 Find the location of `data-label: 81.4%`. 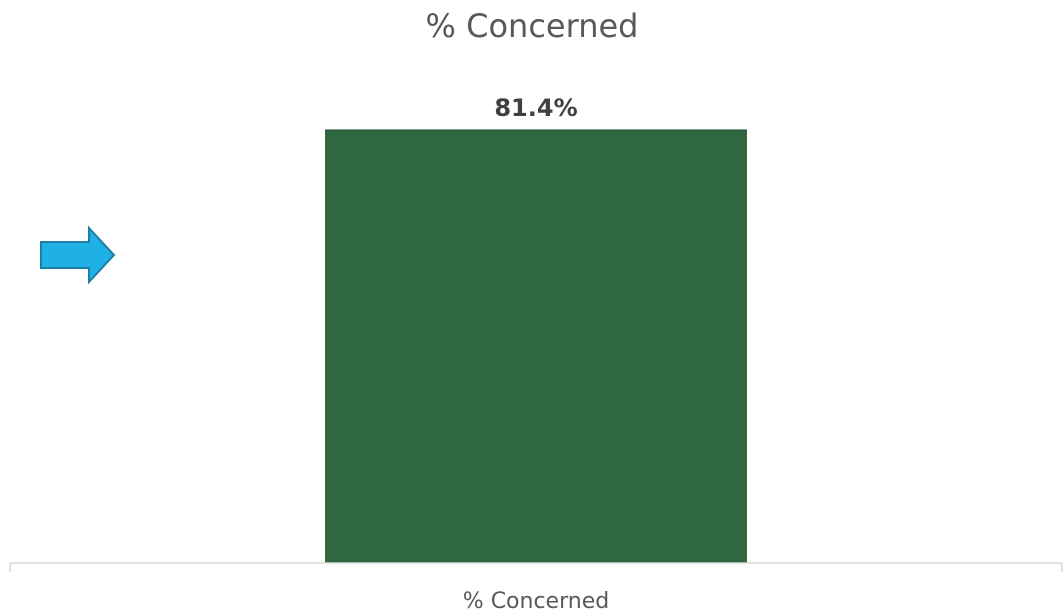

data-label: 81.4% is located at coordinates (535, 108).